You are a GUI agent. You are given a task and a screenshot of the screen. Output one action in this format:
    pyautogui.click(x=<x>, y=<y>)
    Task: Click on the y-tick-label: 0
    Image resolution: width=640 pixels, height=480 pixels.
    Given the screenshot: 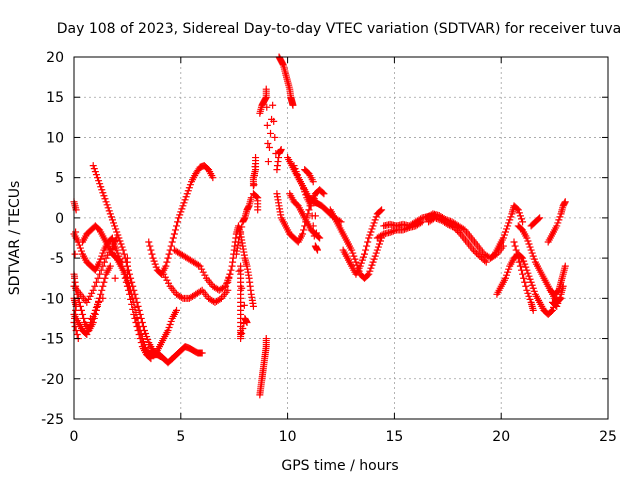 What is the action you would take?
    pyautogui.click(x=59, y=219)
    